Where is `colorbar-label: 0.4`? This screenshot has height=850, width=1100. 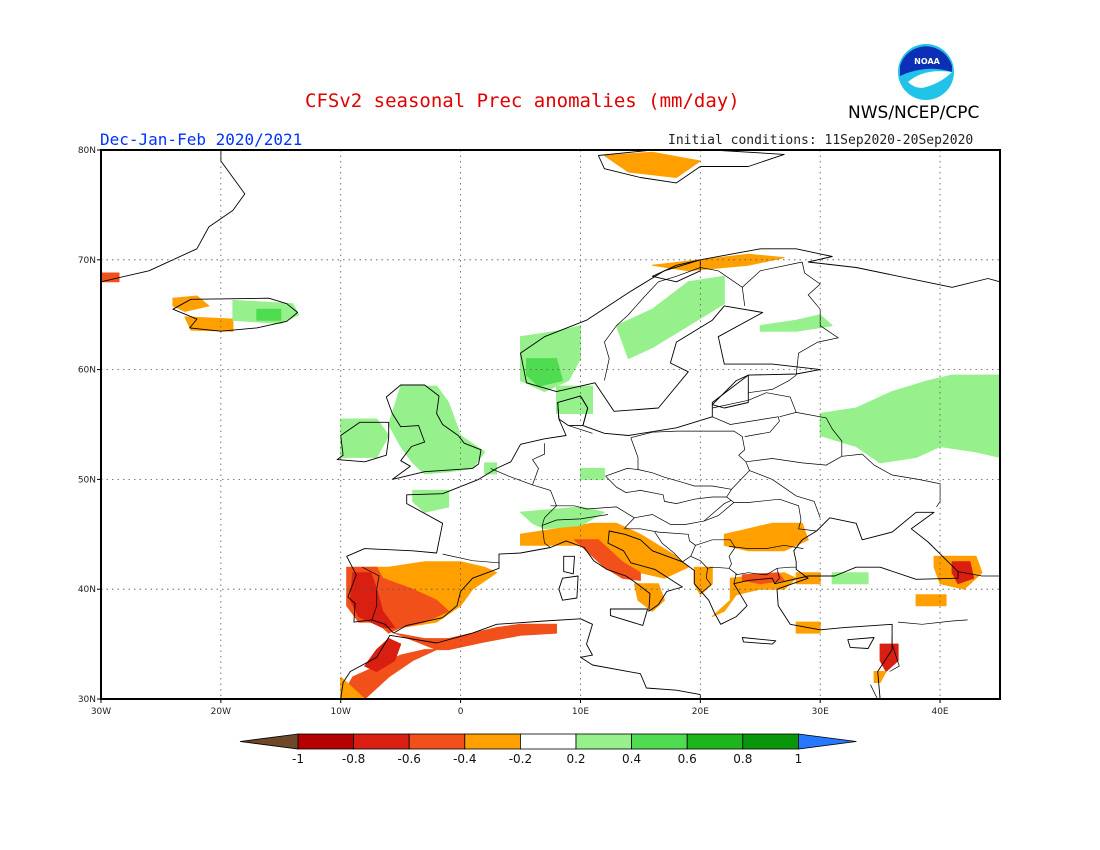
colorbar-label: 0.4 is located at coordinates (631, 759).